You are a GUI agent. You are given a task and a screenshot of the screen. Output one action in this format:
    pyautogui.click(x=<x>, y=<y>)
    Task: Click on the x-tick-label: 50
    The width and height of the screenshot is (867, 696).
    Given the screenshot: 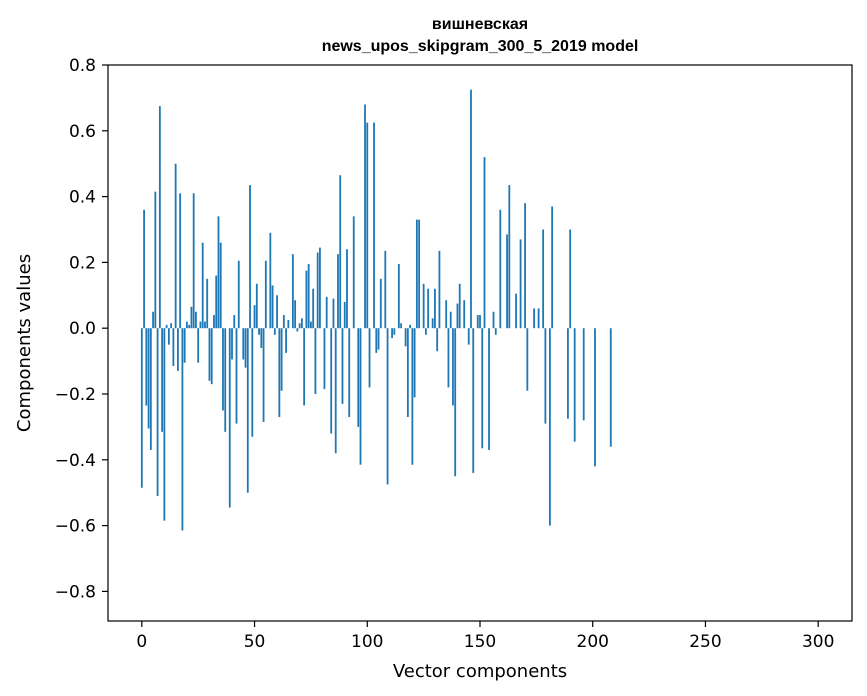 What is the action you would take?
    pyautogui.click(x=255, y=642)
    